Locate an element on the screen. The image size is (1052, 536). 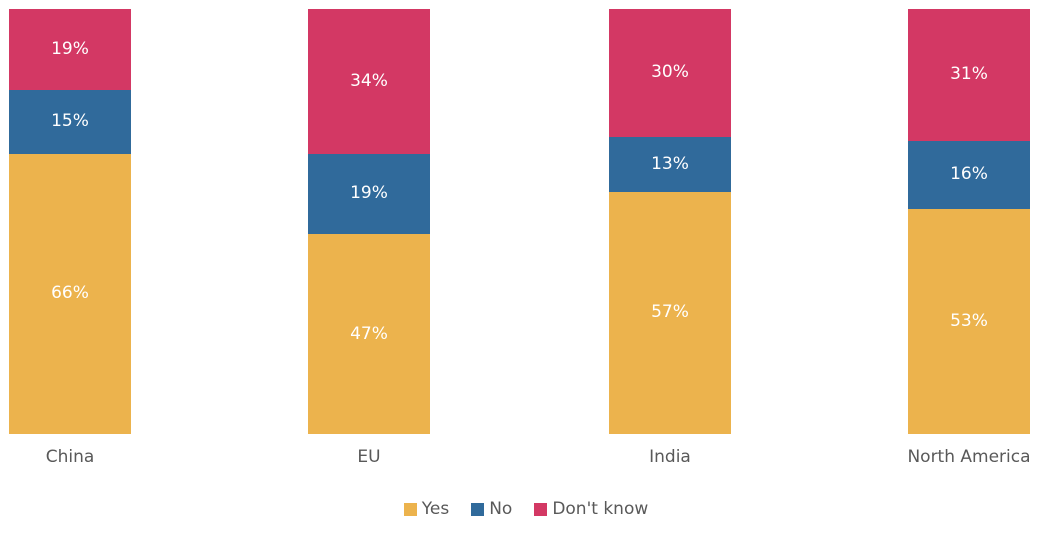
data-label-no-eu: 19% is located at coordinates (369, 193).